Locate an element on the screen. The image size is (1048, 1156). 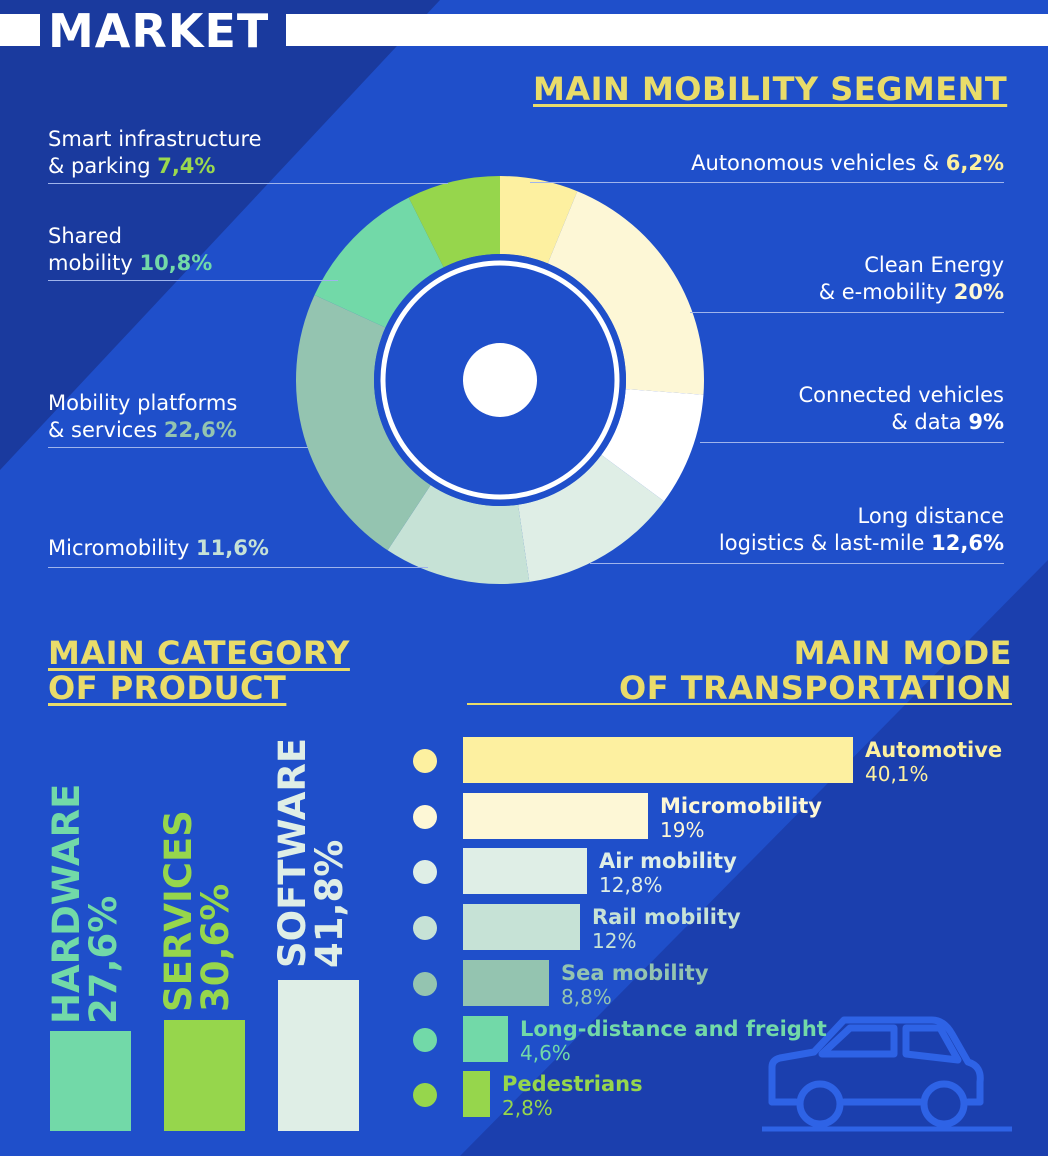
segments-title: MAIN MOBILITY SEGMENT is located at coordinates (770, 89).